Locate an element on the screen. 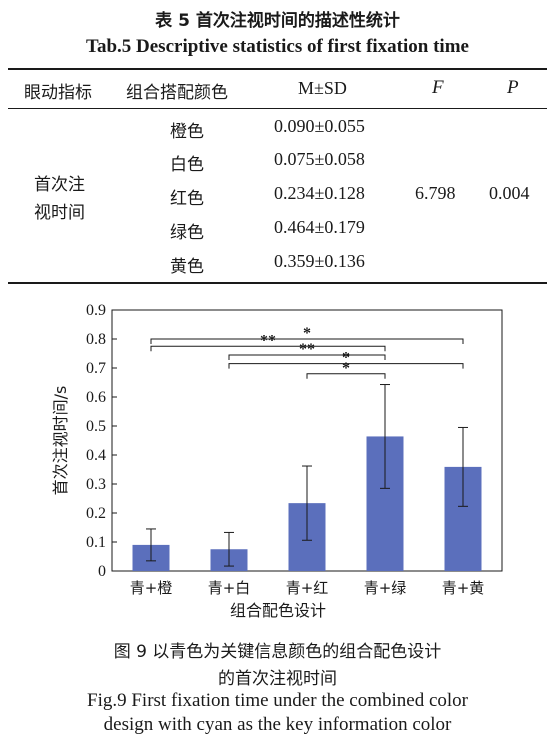  x-tick-label: 青+红 is located at coordinates (307, 588).